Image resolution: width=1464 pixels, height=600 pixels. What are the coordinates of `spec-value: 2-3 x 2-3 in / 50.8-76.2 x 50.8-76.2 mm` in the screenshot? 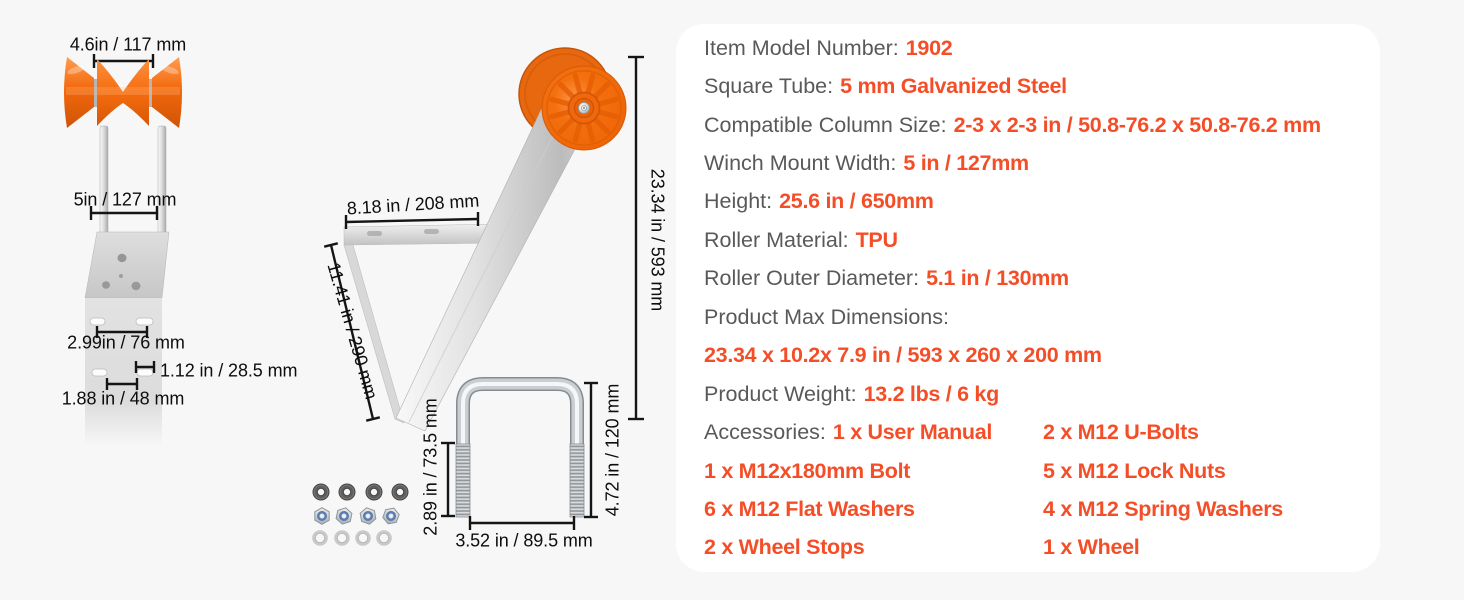 It's located at (1137, 124).